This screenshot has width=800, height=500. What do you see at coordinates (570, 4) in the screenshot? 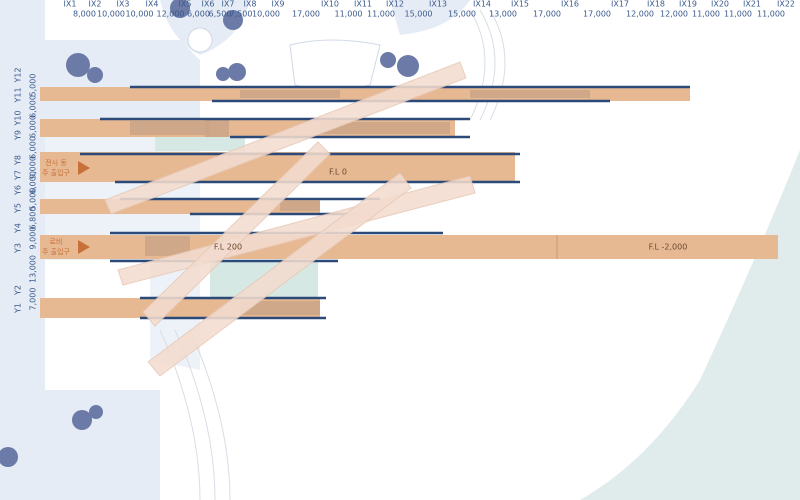
I see `grid-label: IX16` at bounding box center [570, 4].